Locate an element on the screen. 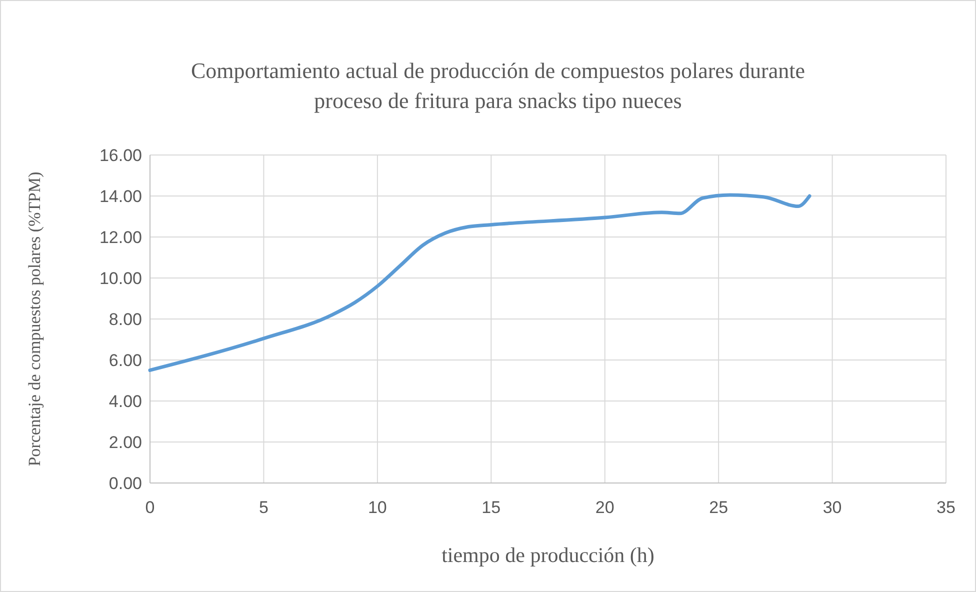  y-axis-title: Porcentaje de compuestos polares (%TPM) is located at coordinates (34, 319).